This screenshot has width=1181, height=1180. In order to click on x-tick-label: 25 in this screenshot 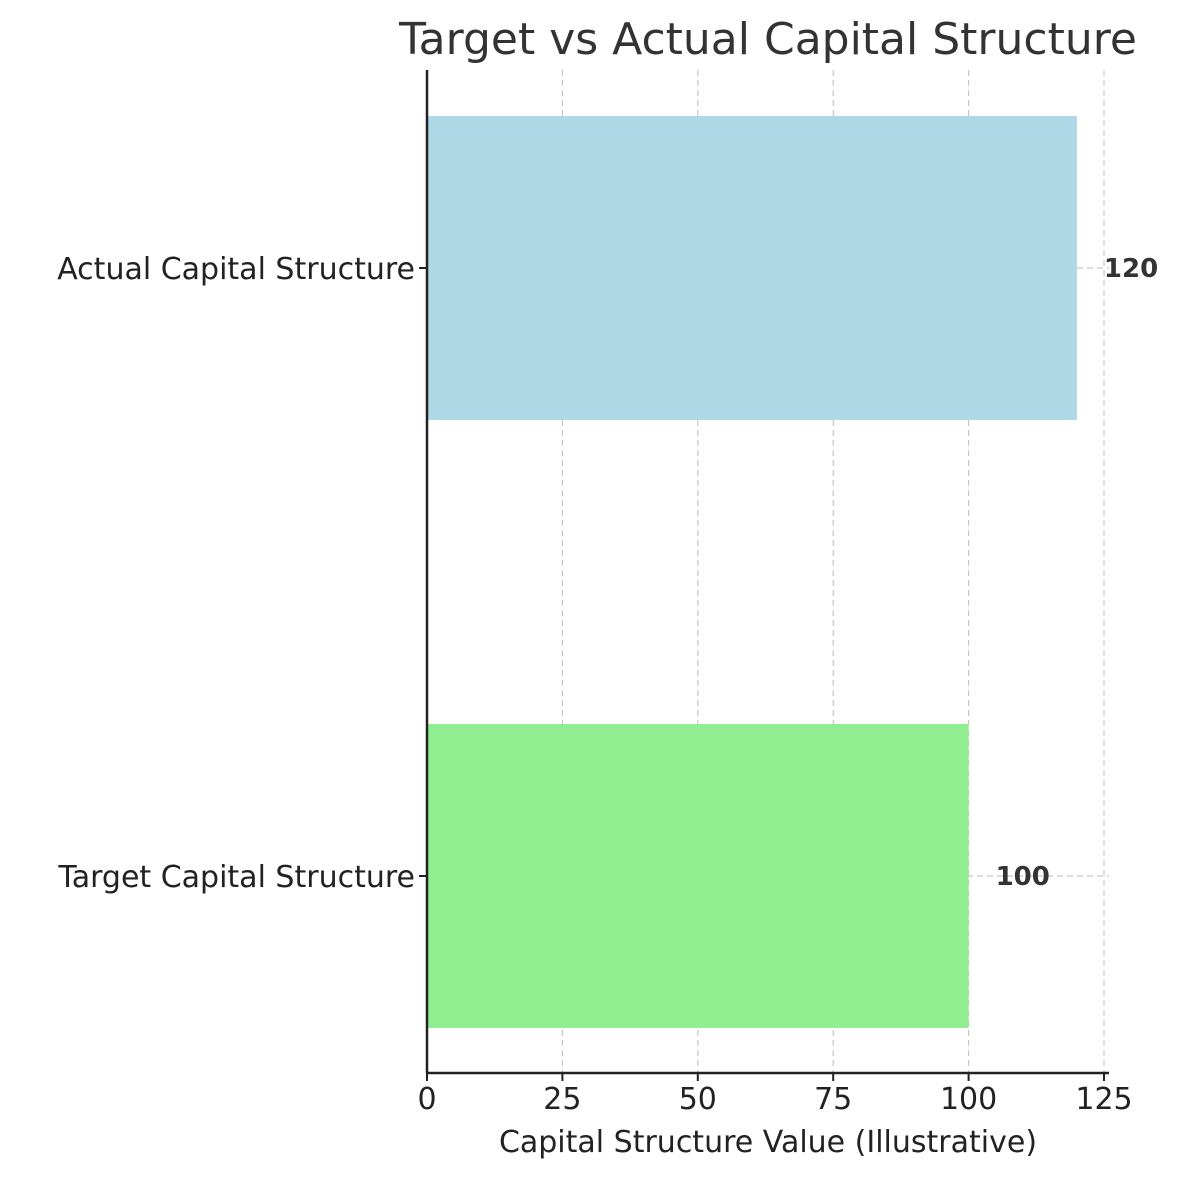, I will do `click(562, 1099)`.